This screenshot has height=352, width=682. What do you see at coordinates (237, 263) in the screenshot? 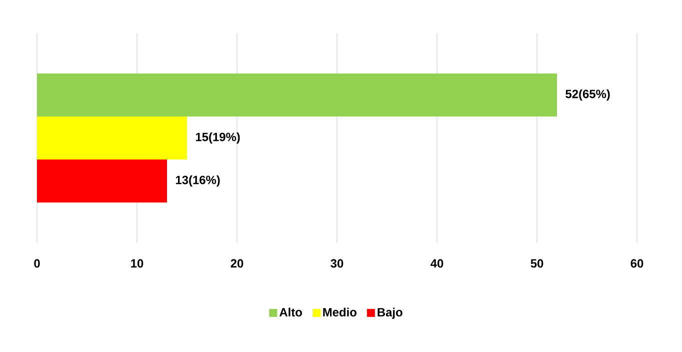
I see `x-tick-label: 20` at bounding box center [237, 263].